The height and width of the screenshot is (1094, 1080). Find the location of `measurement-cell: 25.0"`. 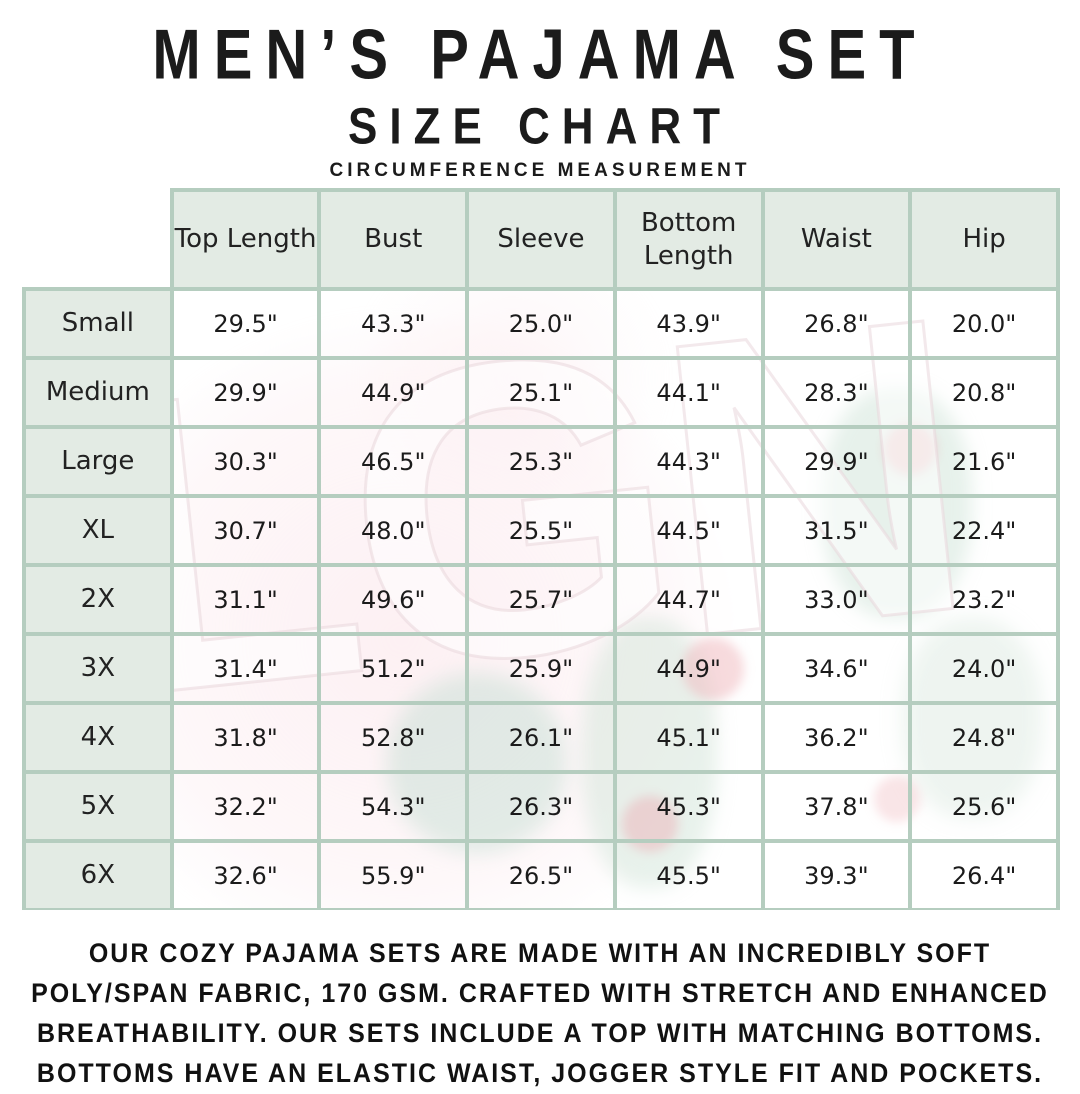

measurement-cell: 25.0" is located at coordinates (541, 323).